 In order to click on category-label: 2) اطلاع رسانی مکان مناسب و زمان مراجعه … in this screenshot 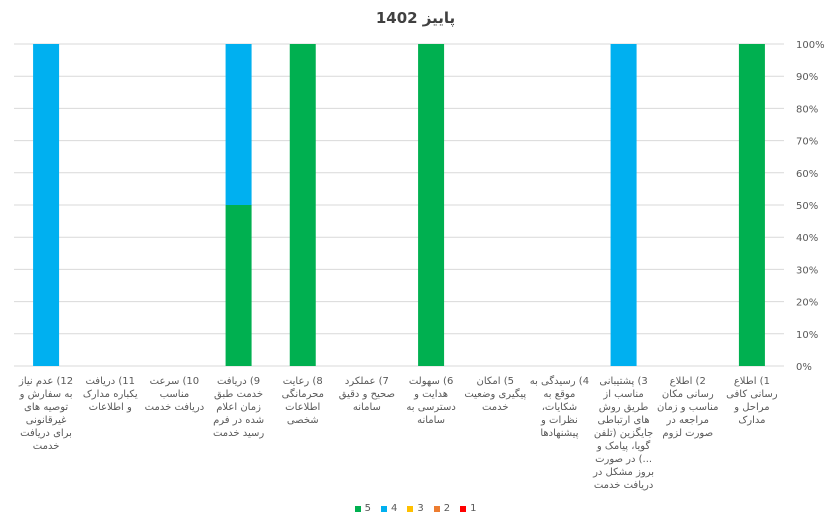, I will do `click(688, 407)`.